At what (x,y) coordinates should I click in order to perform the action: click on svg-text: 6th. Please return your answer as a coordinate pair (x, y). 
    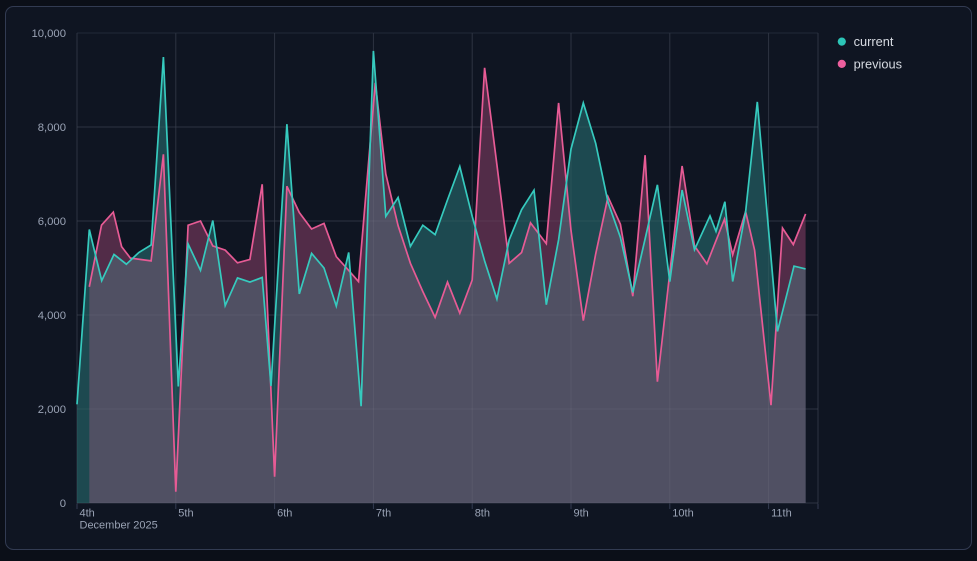
    Looking at the image, I should click on (284, 514).